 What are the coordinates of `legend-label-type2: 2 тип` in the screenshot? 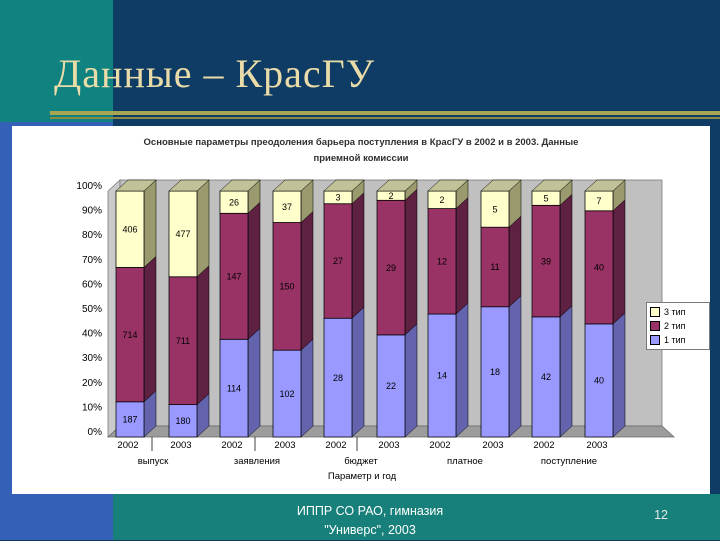 It's located at (675, 326).